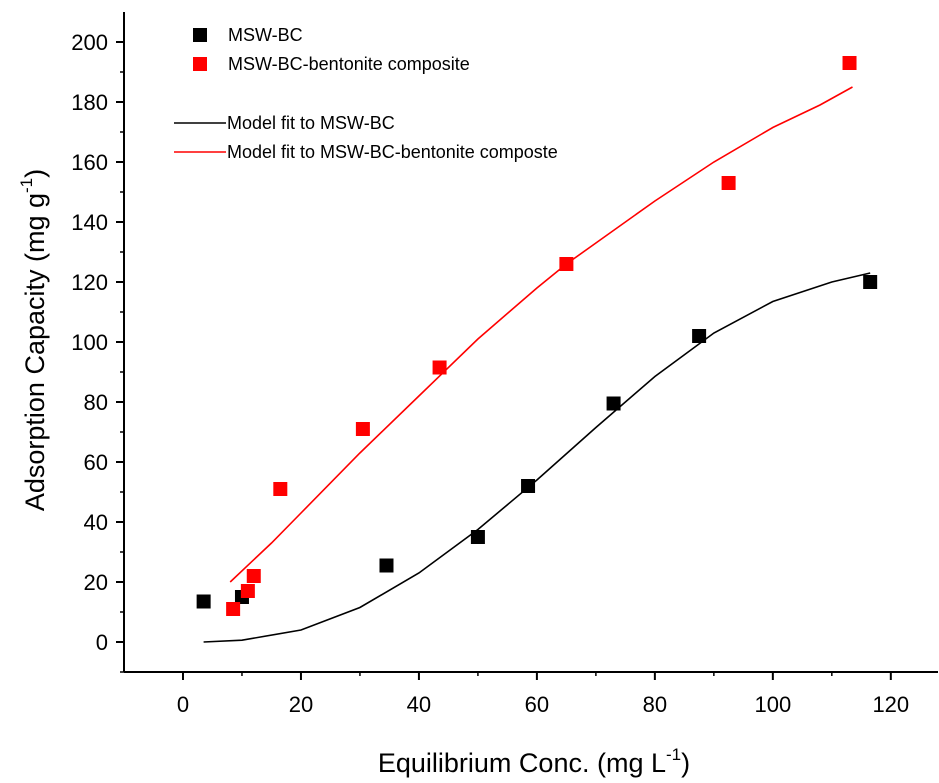 The height and width of the screenshot is (783, 939). What do you see at coordinates (89, 42) in the screenshot?
I see `y-tick-label: 200` at bounding box center [89, 42].